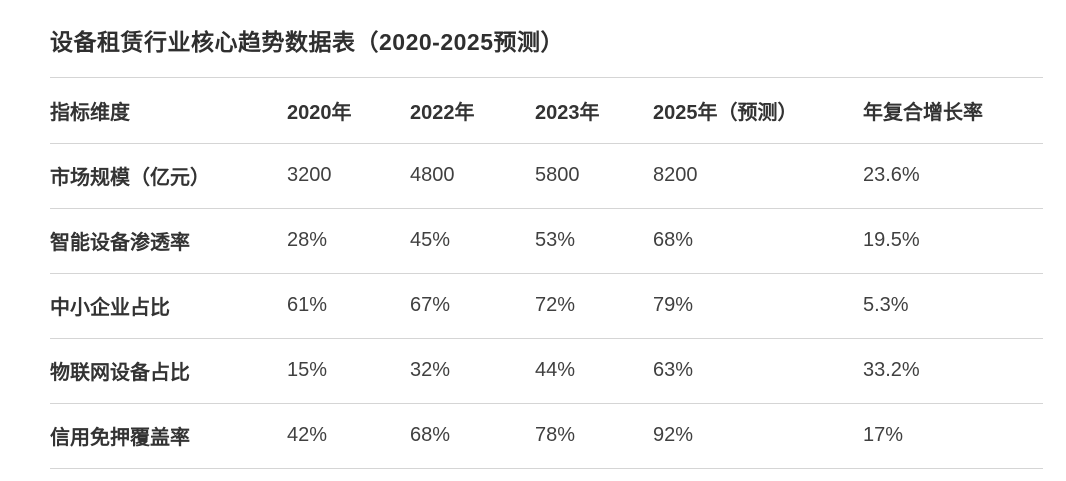 The width and height of the screenshot is (1066, 481). Describe the element at coordinates (348, 176) in the screenshot. I see `table-cell: 3200` at that location.